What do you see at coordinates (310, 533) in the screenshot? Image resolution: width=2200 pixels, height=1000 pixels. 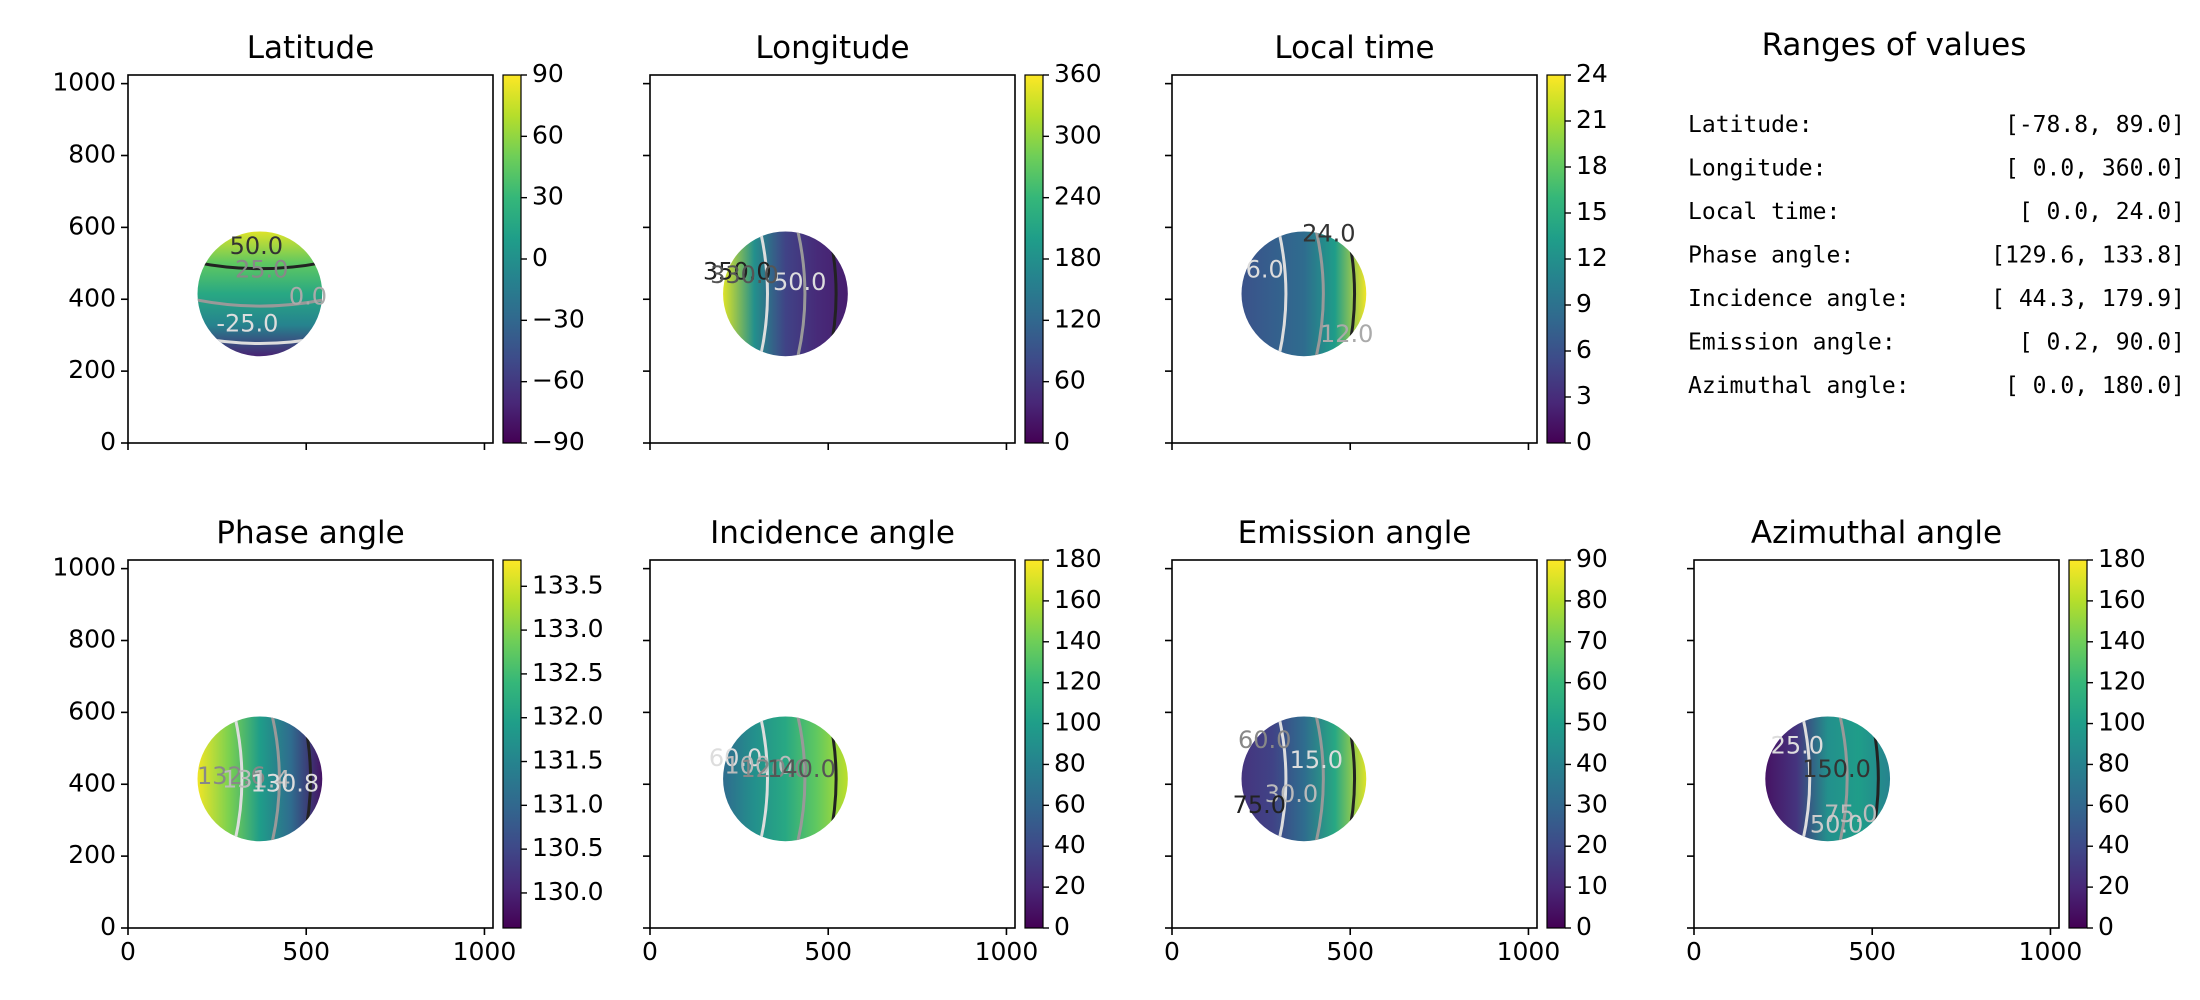 I see `panel-title: Phase angle` at bounding box center [310, 533].